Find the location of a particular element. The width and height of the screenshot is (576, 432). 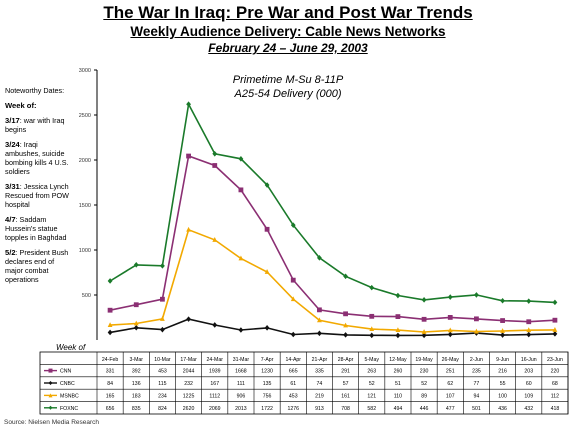

x-tick-label: 10-Mar is located at coordinates (162, 360).